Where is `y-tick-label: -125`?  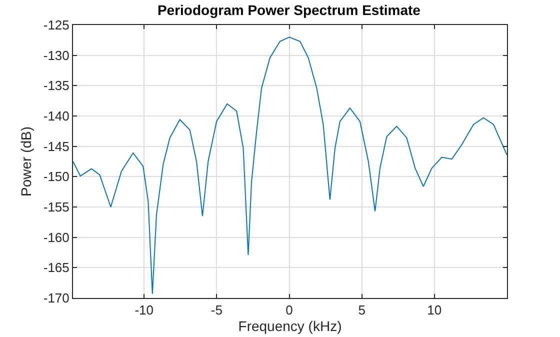 y-tick-label: -125 is located at coordinates (56, 25).